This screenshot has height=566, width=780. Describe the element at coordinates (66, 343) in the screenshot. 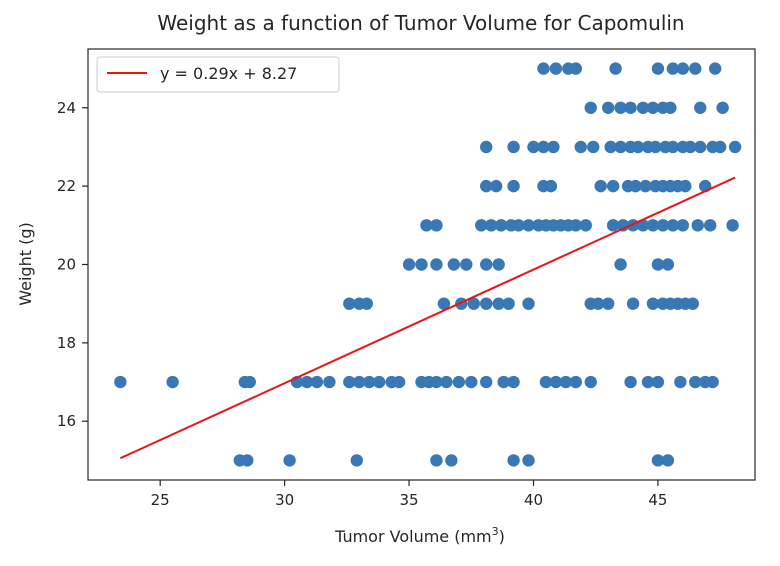

I see `y-tick-label-18: 18` at that location.